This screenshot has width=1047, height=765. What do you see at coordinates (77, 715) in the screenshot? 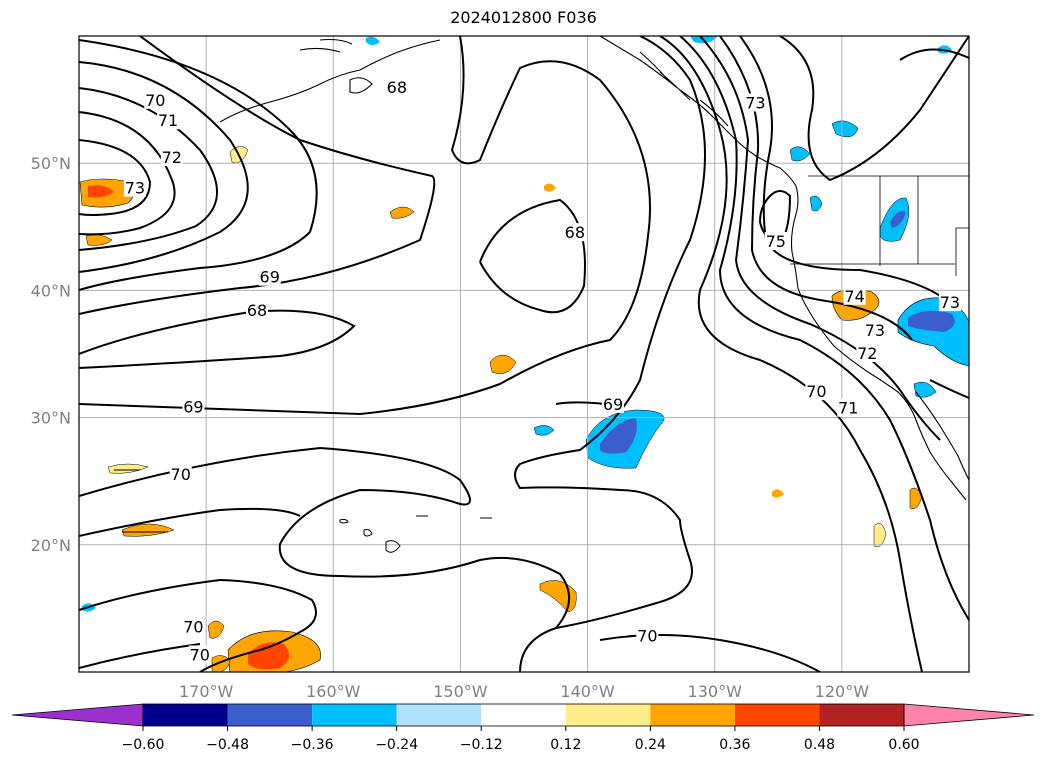
I see `colorbar-extend-min` at bounding box center [77, 715].